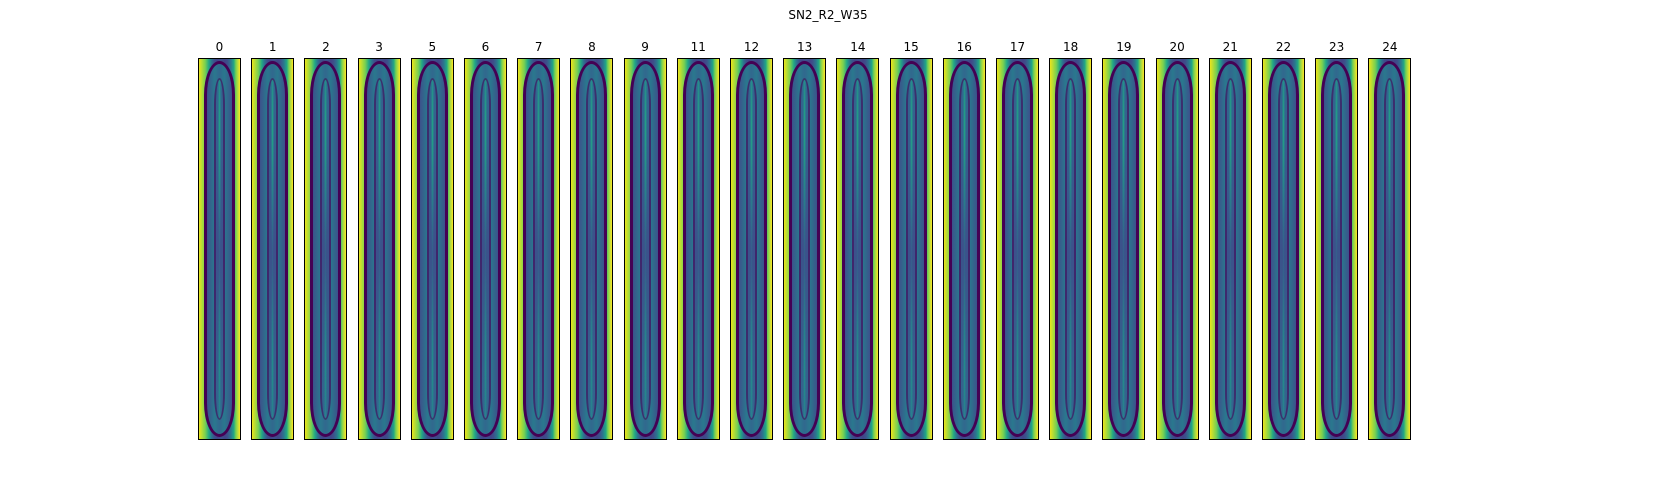 This screenshot has height=504, width=1656. What do you see at coordinates (1071, 47) in the screenshot?
I see `panel-label: 18` at bounding box center [1071, 47].